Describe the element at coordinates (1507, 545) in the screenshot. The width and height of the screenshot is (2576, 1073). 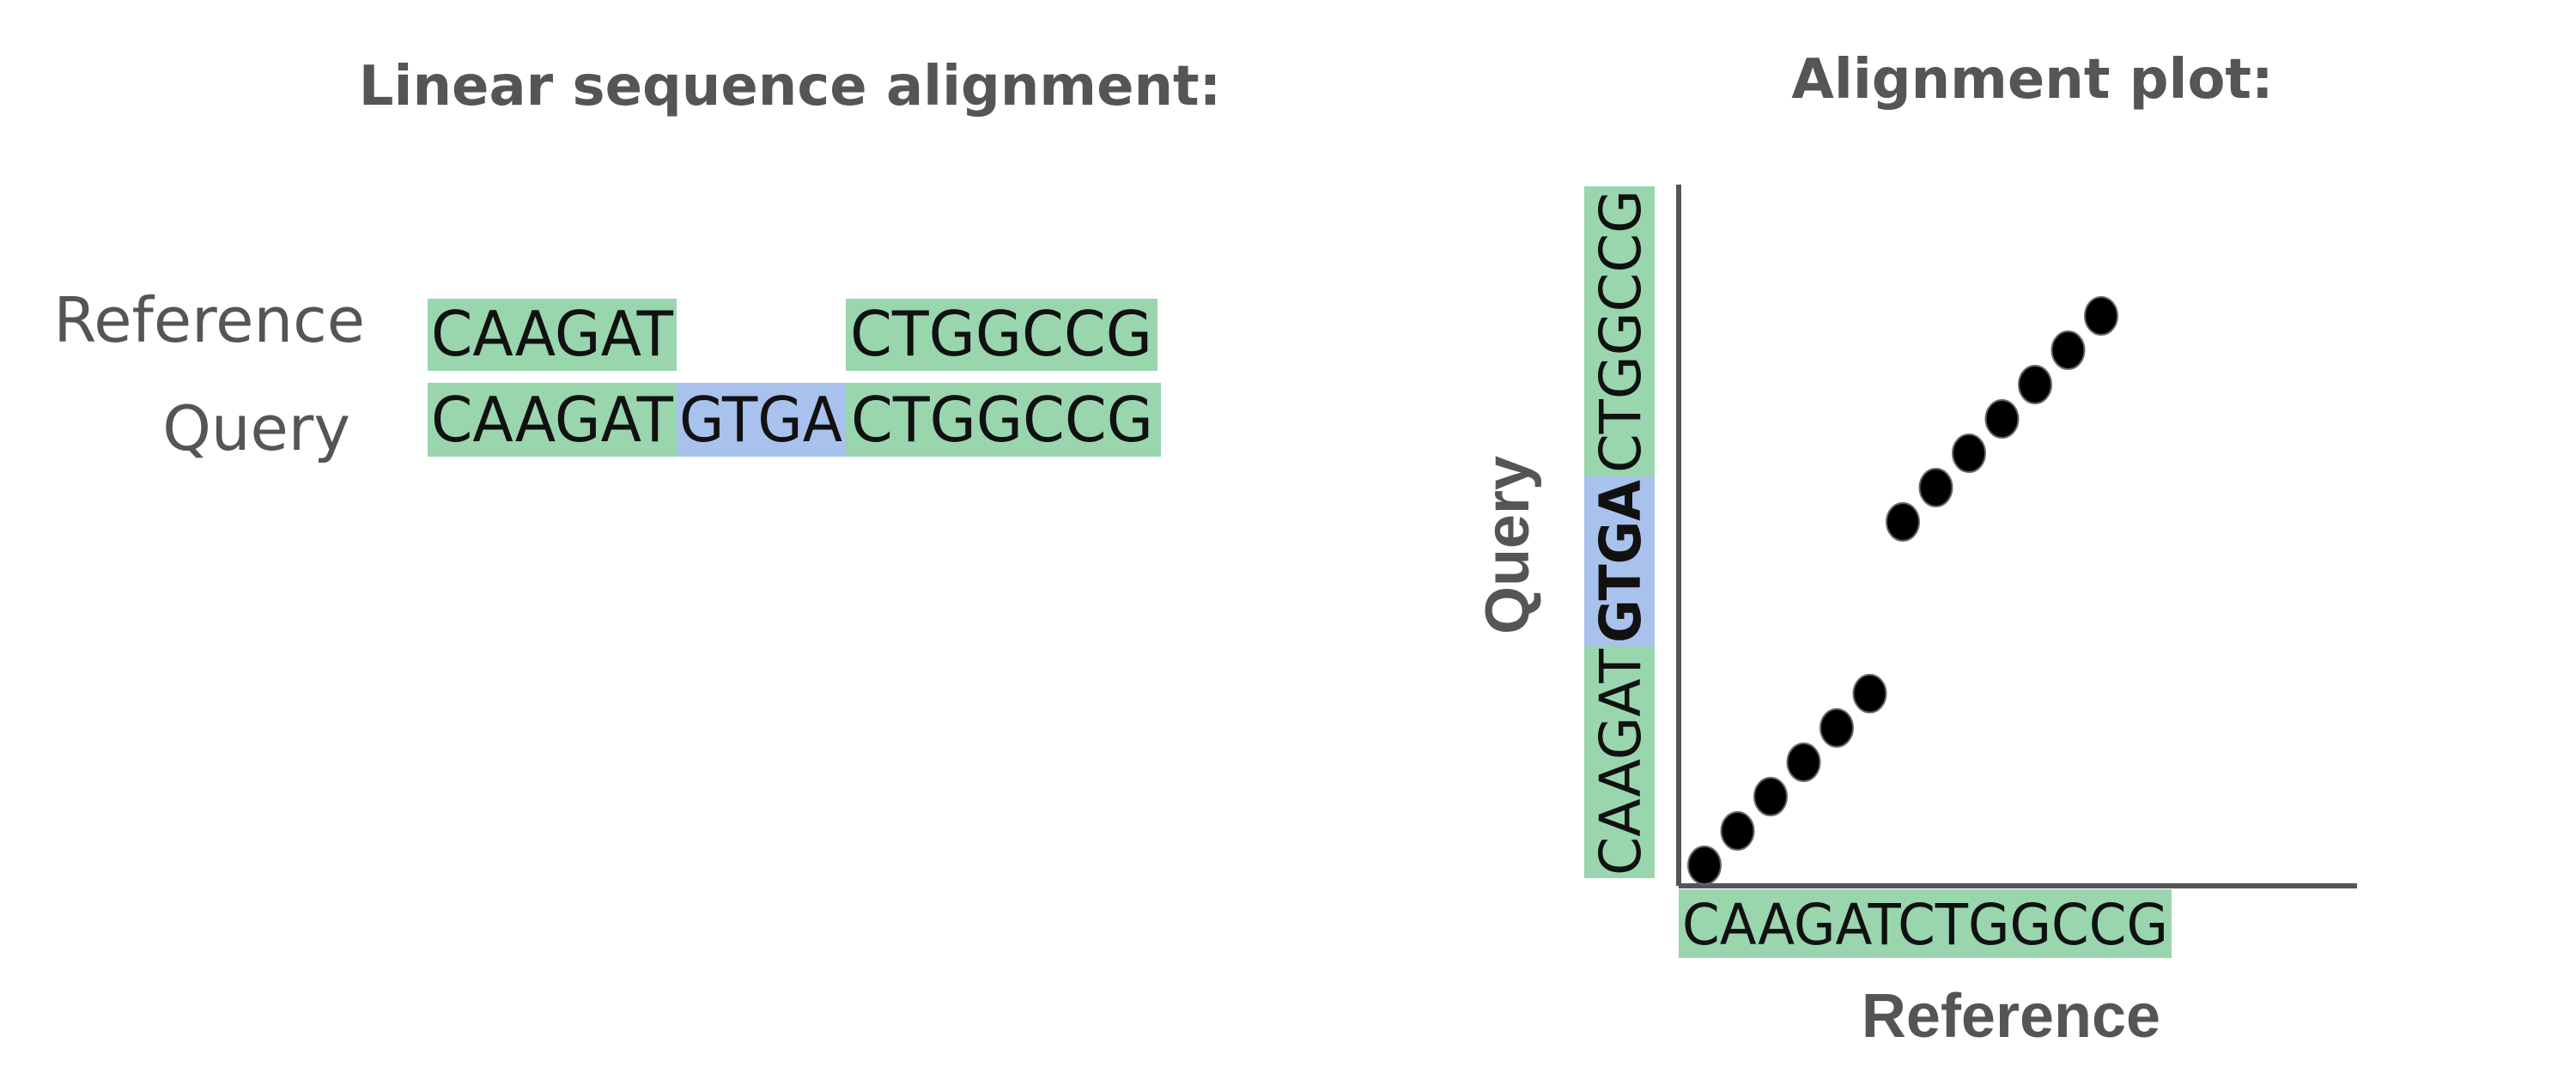
I see `y-axis-label: Query` at that location.